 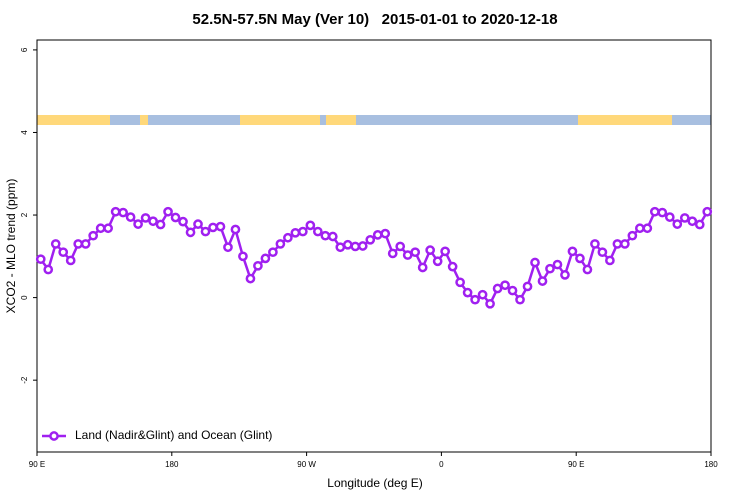 What do you see at coordinates (374, 483) in the screenshot?
I see `x-axis-label: Longitude (deg E)` at bounding box center [374, 483].